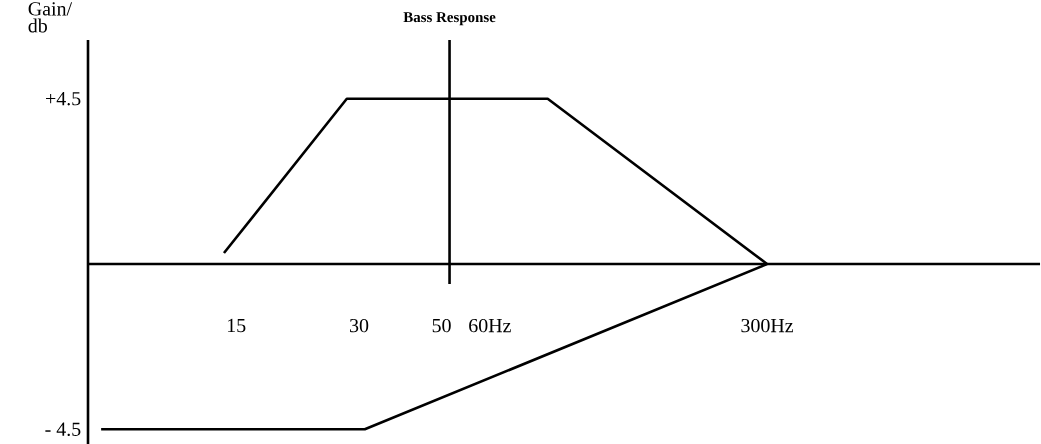  I want to click on x-tick-label: 60Hz, so click(490, 325).